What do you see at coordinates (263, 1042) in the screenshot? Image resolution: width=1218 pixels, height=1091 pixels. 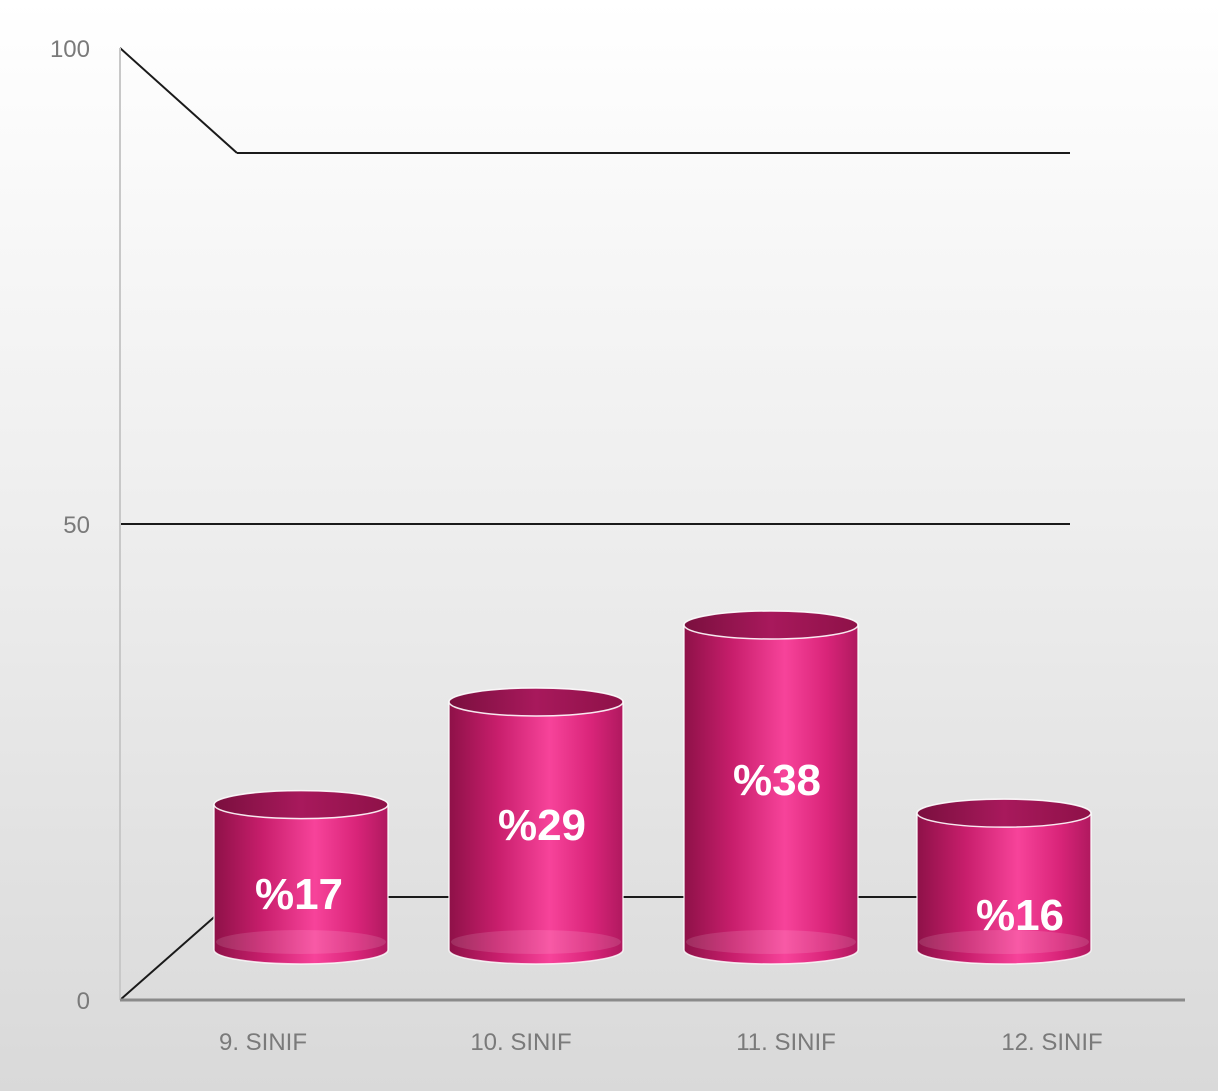 I see `x-tick-label-1: 9. SINIF` at bounding box center [263, 1042].